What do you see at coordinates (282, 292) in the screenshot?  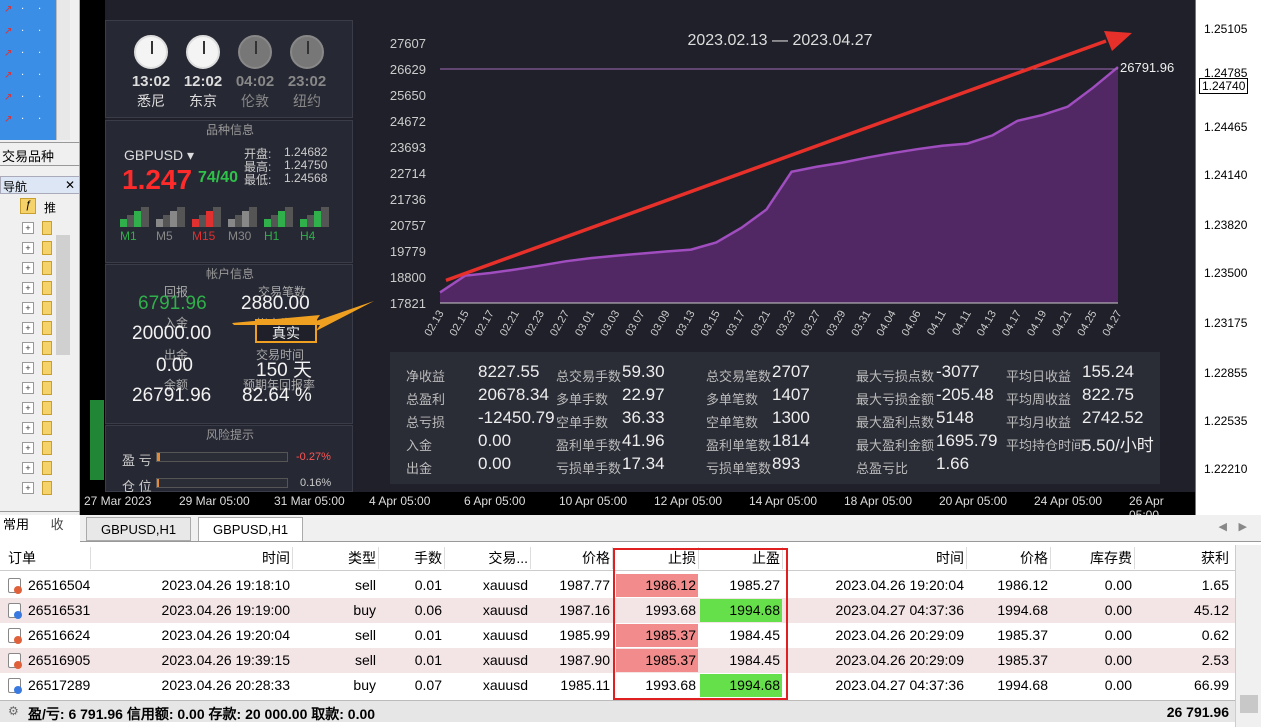 I see `trades-label: 交易笔数` at bounding box center [282, 292].